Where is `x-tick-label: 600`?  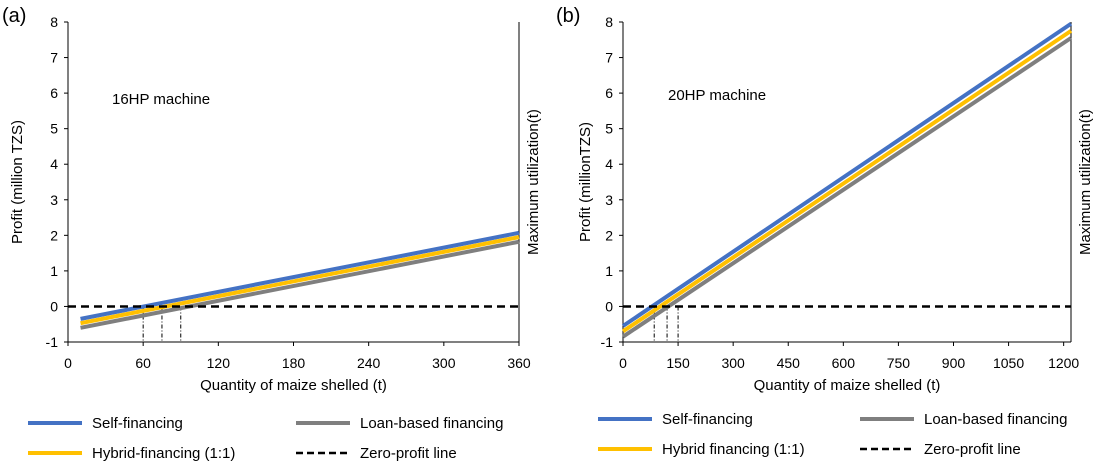
x-tick-label: 600 is located at coordinates (844, 363).